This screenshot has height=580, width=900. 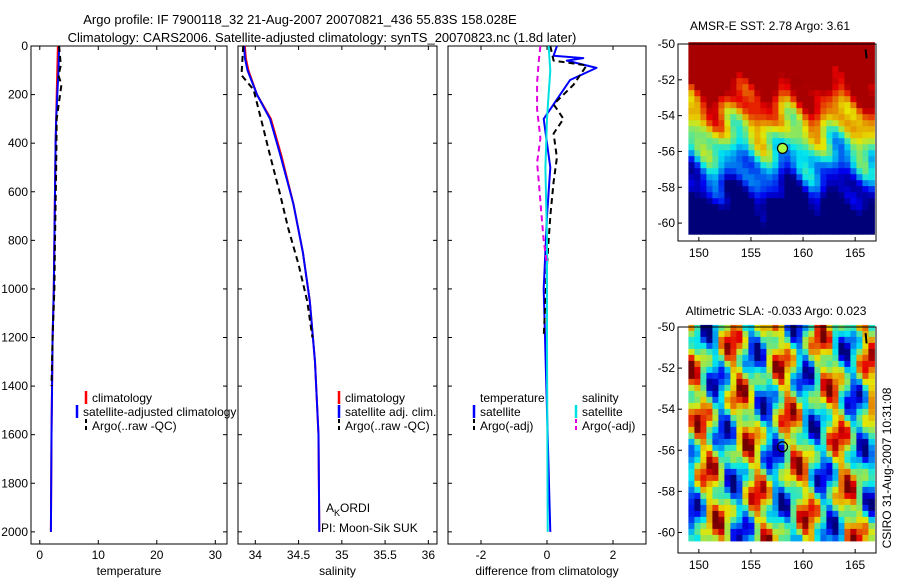 I want to click on map-field, so click(x=781, y=433).